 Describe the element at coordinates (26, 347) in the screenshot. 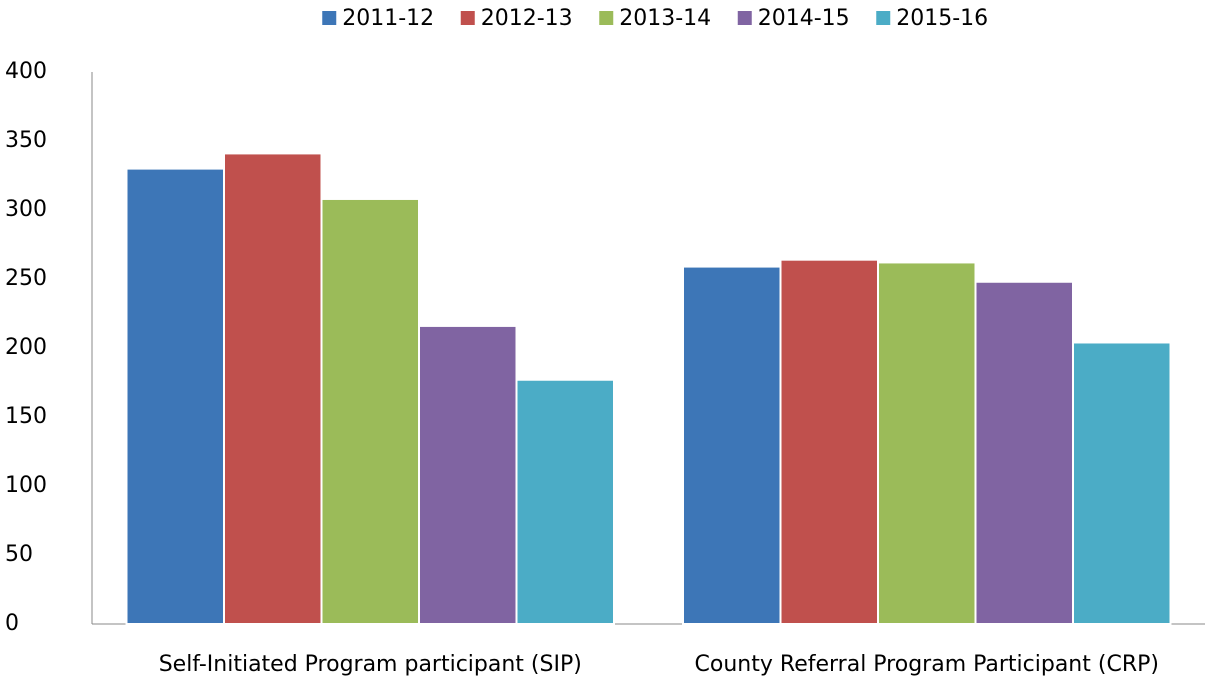

I see `y-tick-label: 200` at that location.